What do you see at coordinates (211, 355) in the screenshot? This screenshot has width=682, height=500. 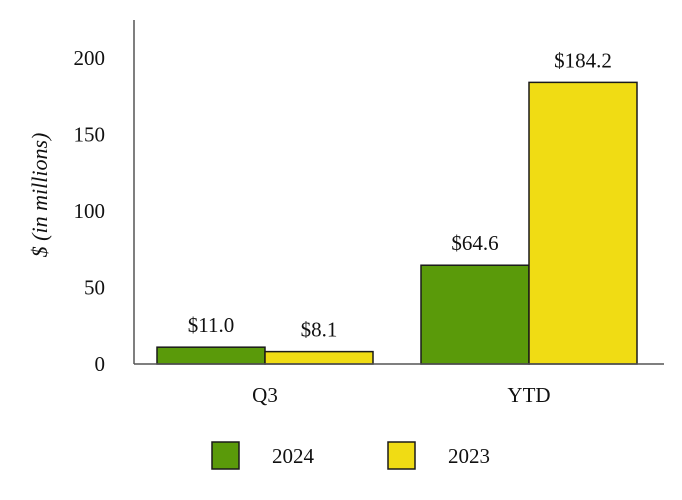 I see `bar-2024-q3` at bounding box center [211, 355].